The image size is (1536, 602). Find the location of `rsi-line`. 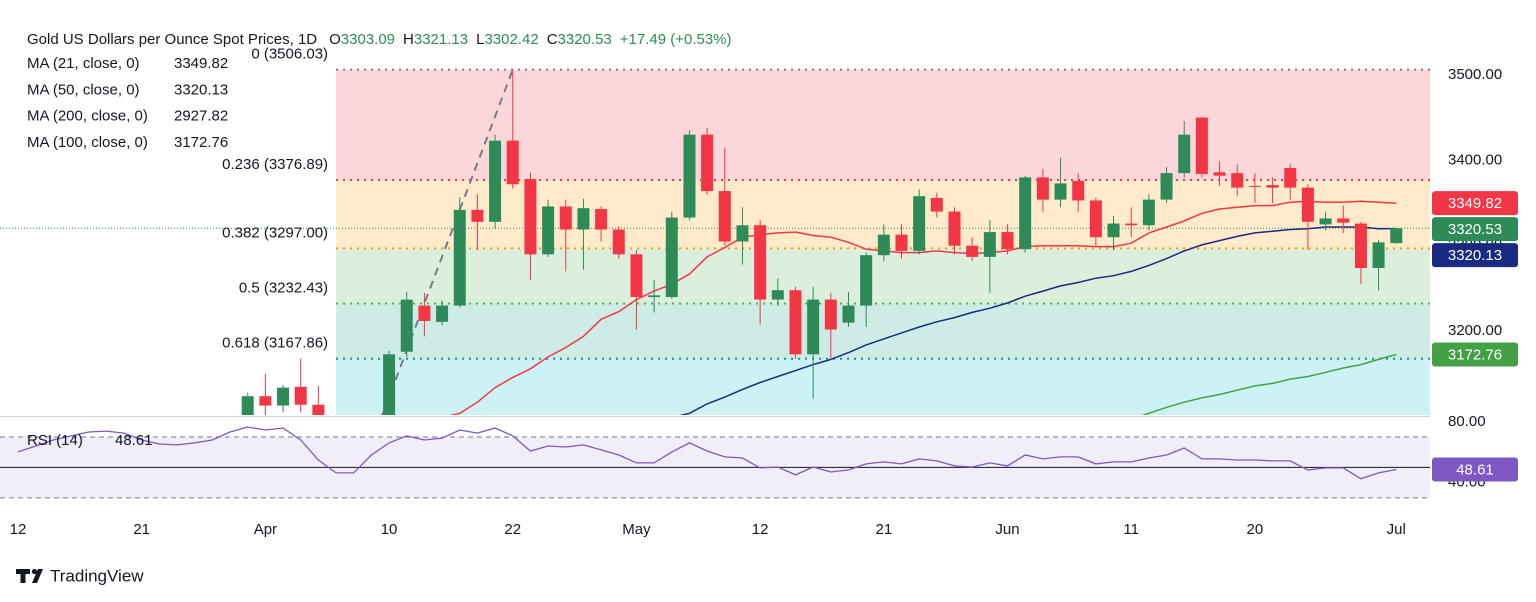

rsi-line is located at coordinates (707, 453).